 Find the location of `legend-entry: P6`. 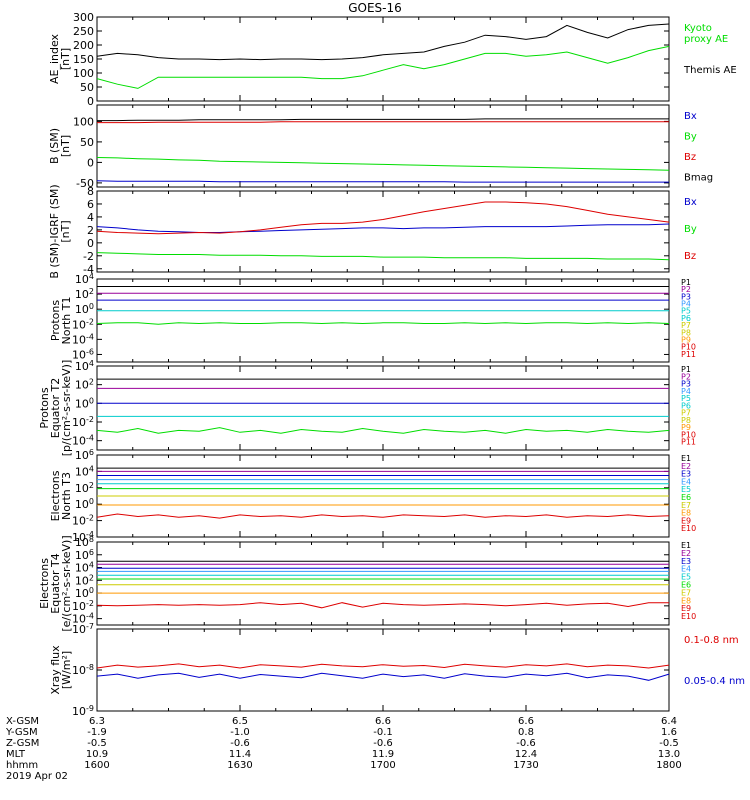

legend-entry: P6 is located at coordinates (686, 405).